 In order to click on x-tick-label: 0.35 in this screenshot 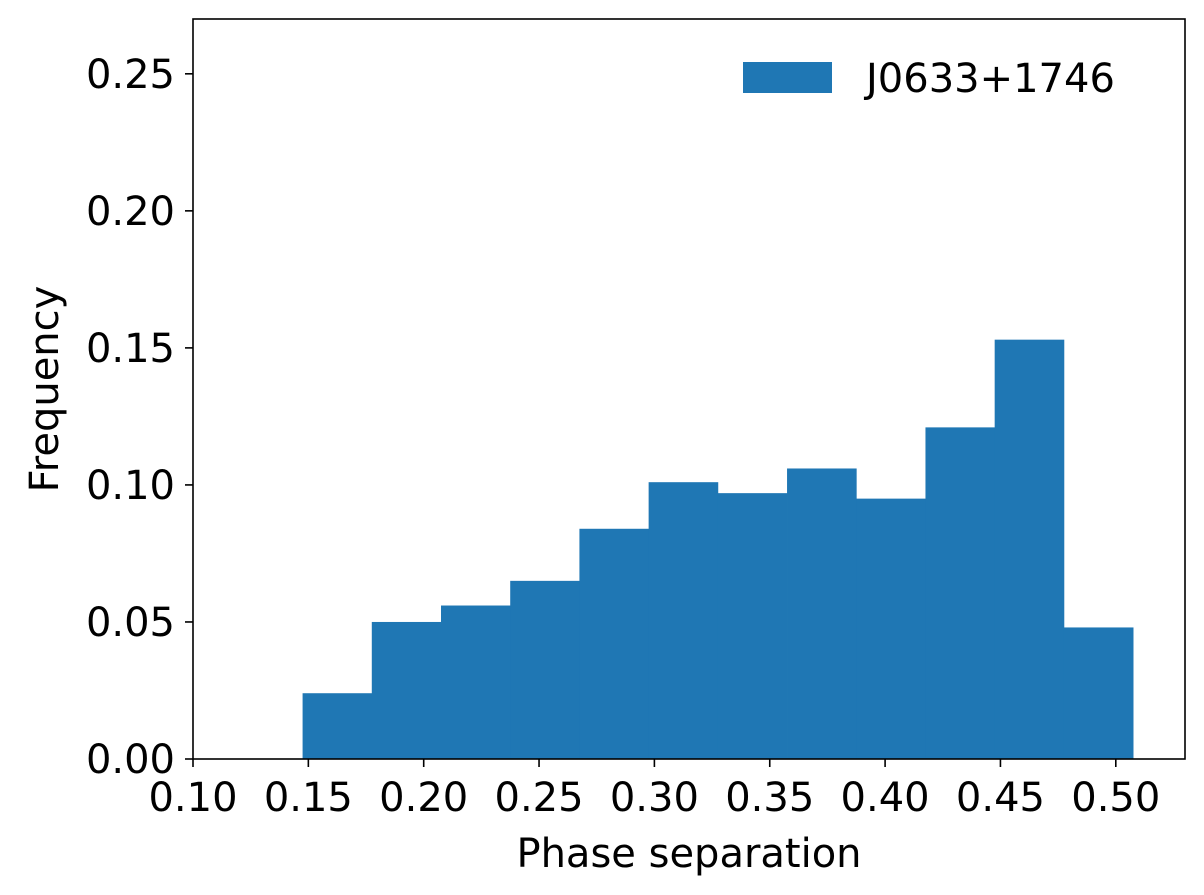, I will do `click(769, 798)`.